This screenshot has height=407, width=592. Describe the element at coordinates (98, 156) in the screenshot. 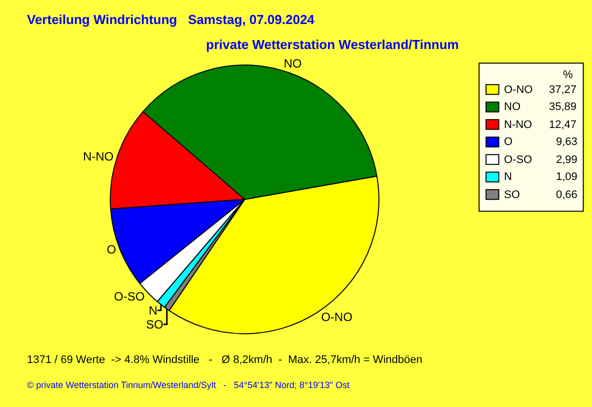

I see `slice-label: N-NO` at that location.